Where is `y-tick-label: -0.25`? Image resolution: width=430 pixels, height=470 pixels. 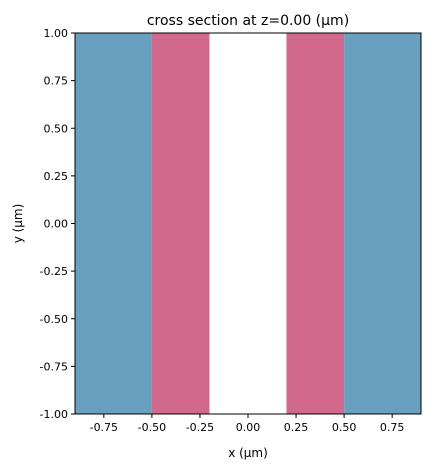
y-tick-label: -0.25 is located at coordinates (54, 271).